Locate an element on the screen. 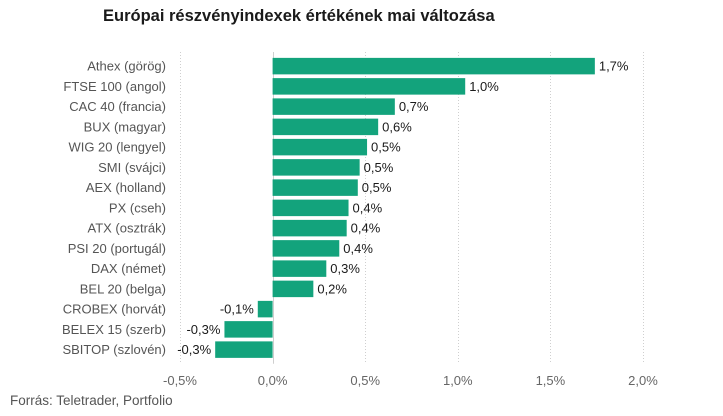 This screenshot has width=723, height=416. x-tick-label: -0,5% is located at coordinates (180, 380).